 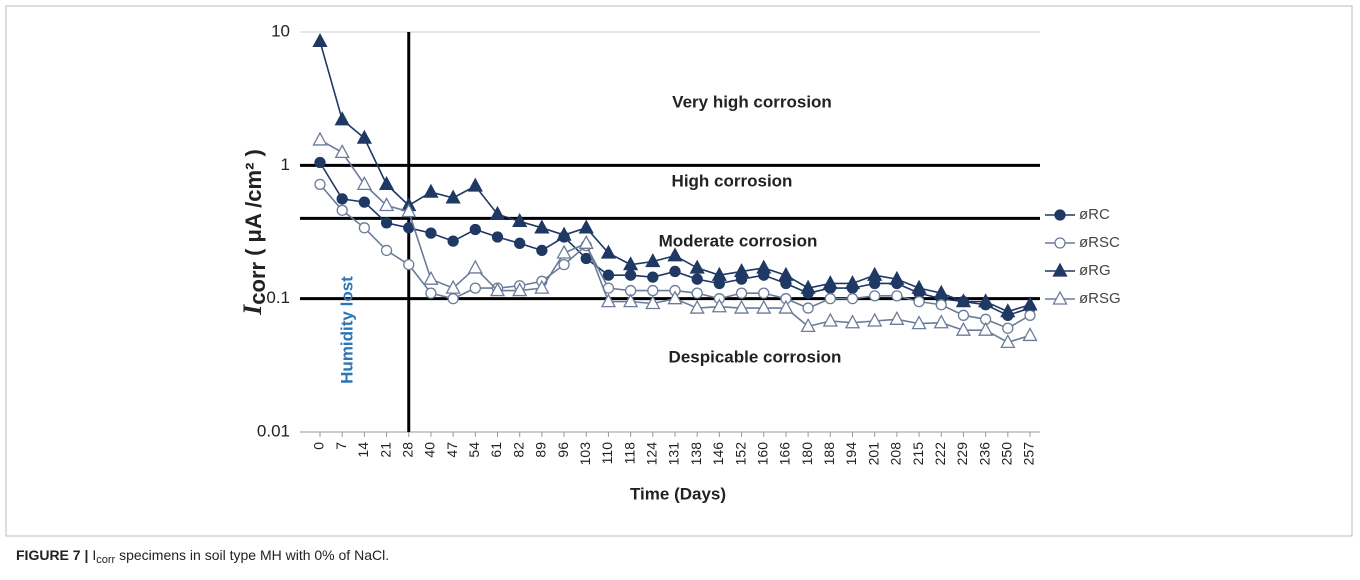 I want to click on x-tick-label: 40, so click(x=430, y=450).